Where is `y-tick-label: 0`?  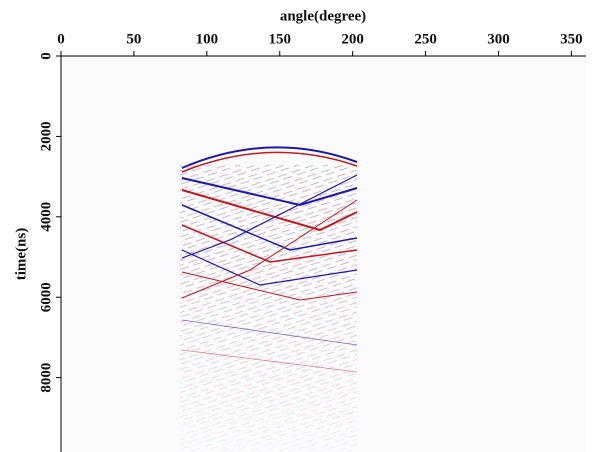
y-tick-label: 0 is located at coordinates (46, 56).